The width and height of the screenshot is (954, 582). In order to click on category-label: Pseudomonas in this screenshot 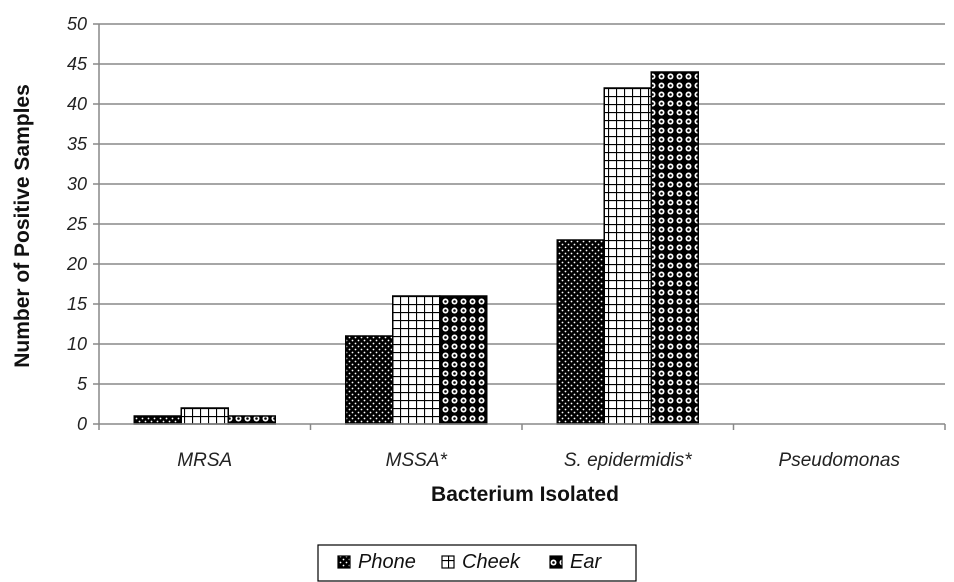, I will do `click(840, 460)`.